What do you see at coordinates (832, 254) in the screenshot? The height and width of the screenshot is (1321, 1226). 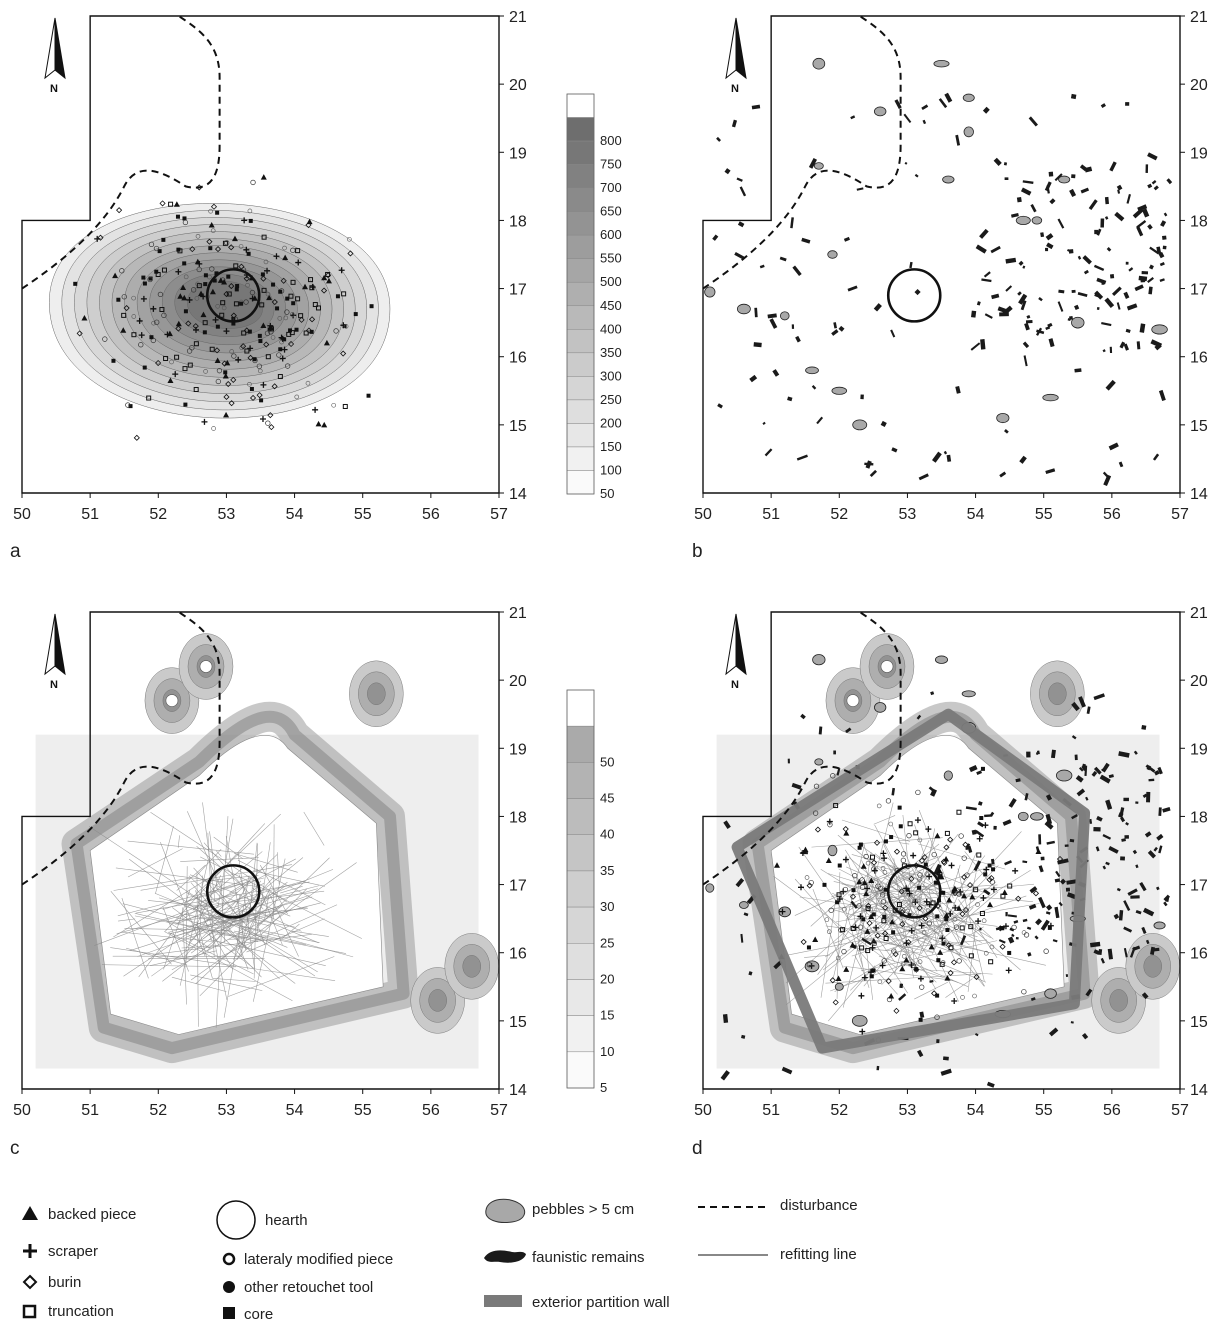 I see `pebble` at bounding box center [832, 254].